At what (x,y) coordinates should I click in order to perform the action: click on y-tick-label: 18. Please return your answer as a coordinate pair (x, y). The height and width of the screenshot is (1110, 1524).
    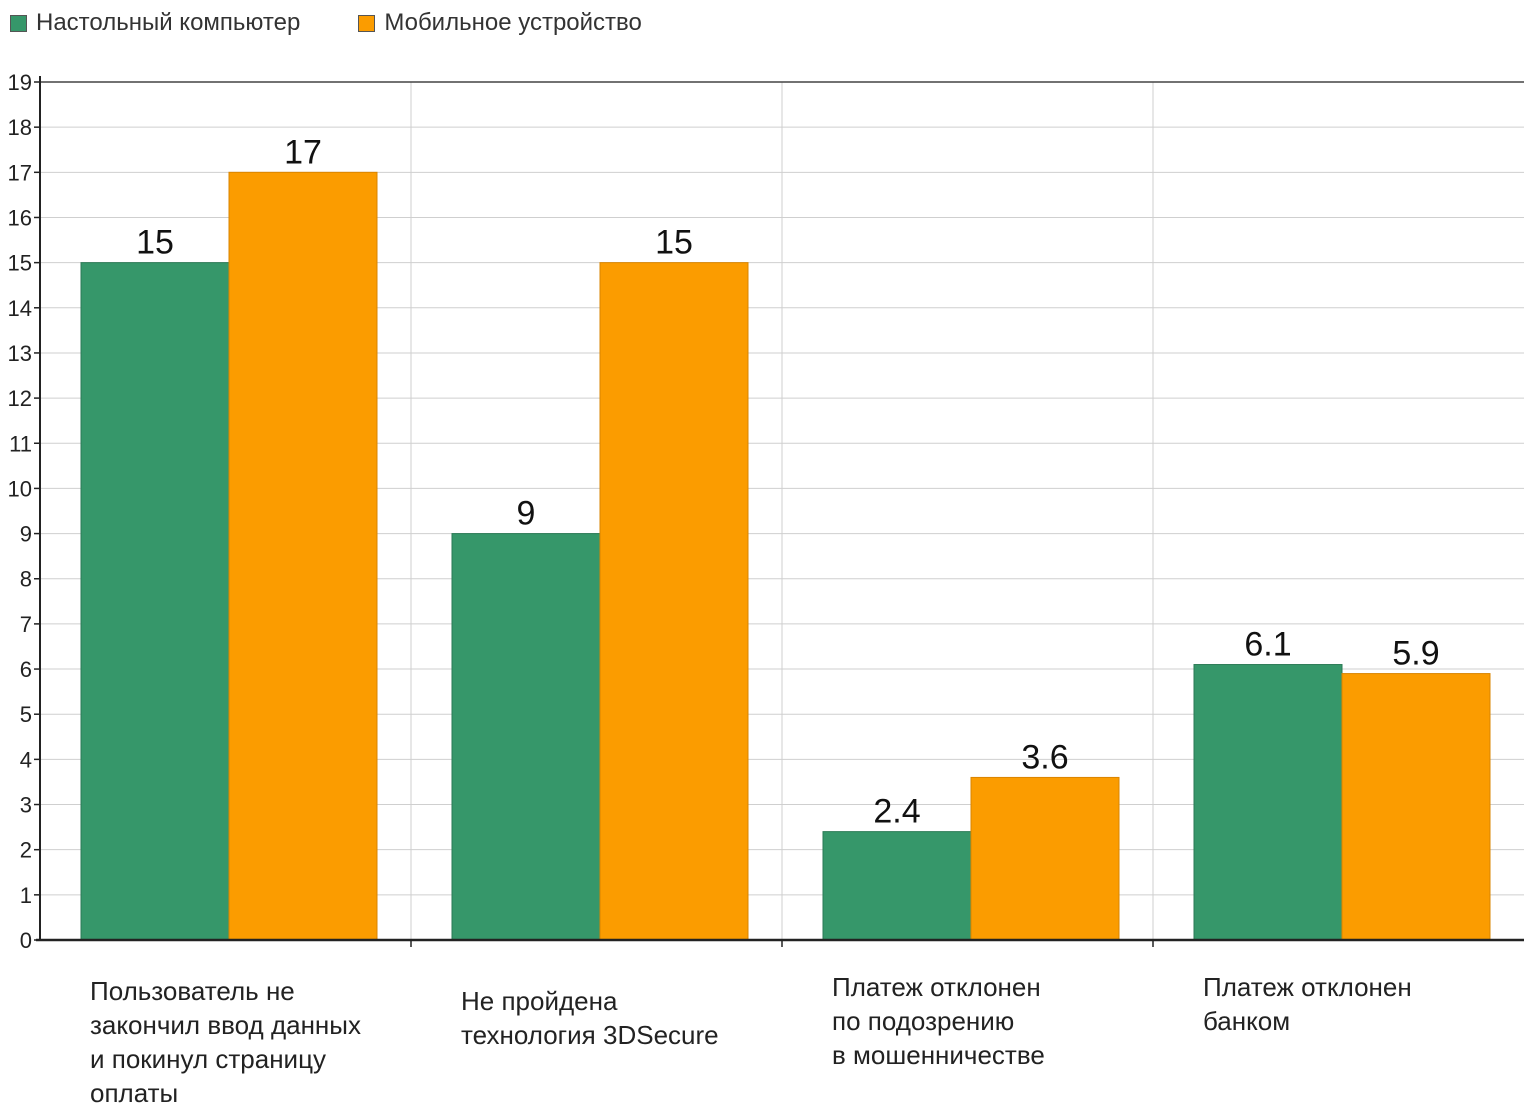
    Looking at the image, I should click on (20, 127).